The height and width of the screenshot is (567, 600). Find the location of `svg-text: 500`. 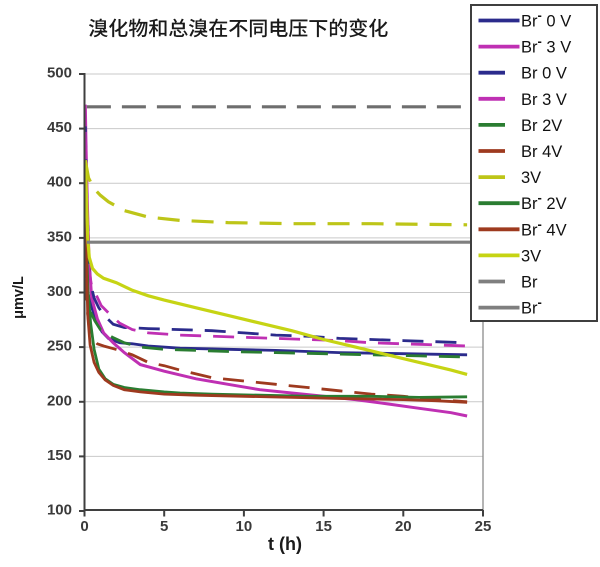

svg-text: 500 is located at coordinates (59, 73).